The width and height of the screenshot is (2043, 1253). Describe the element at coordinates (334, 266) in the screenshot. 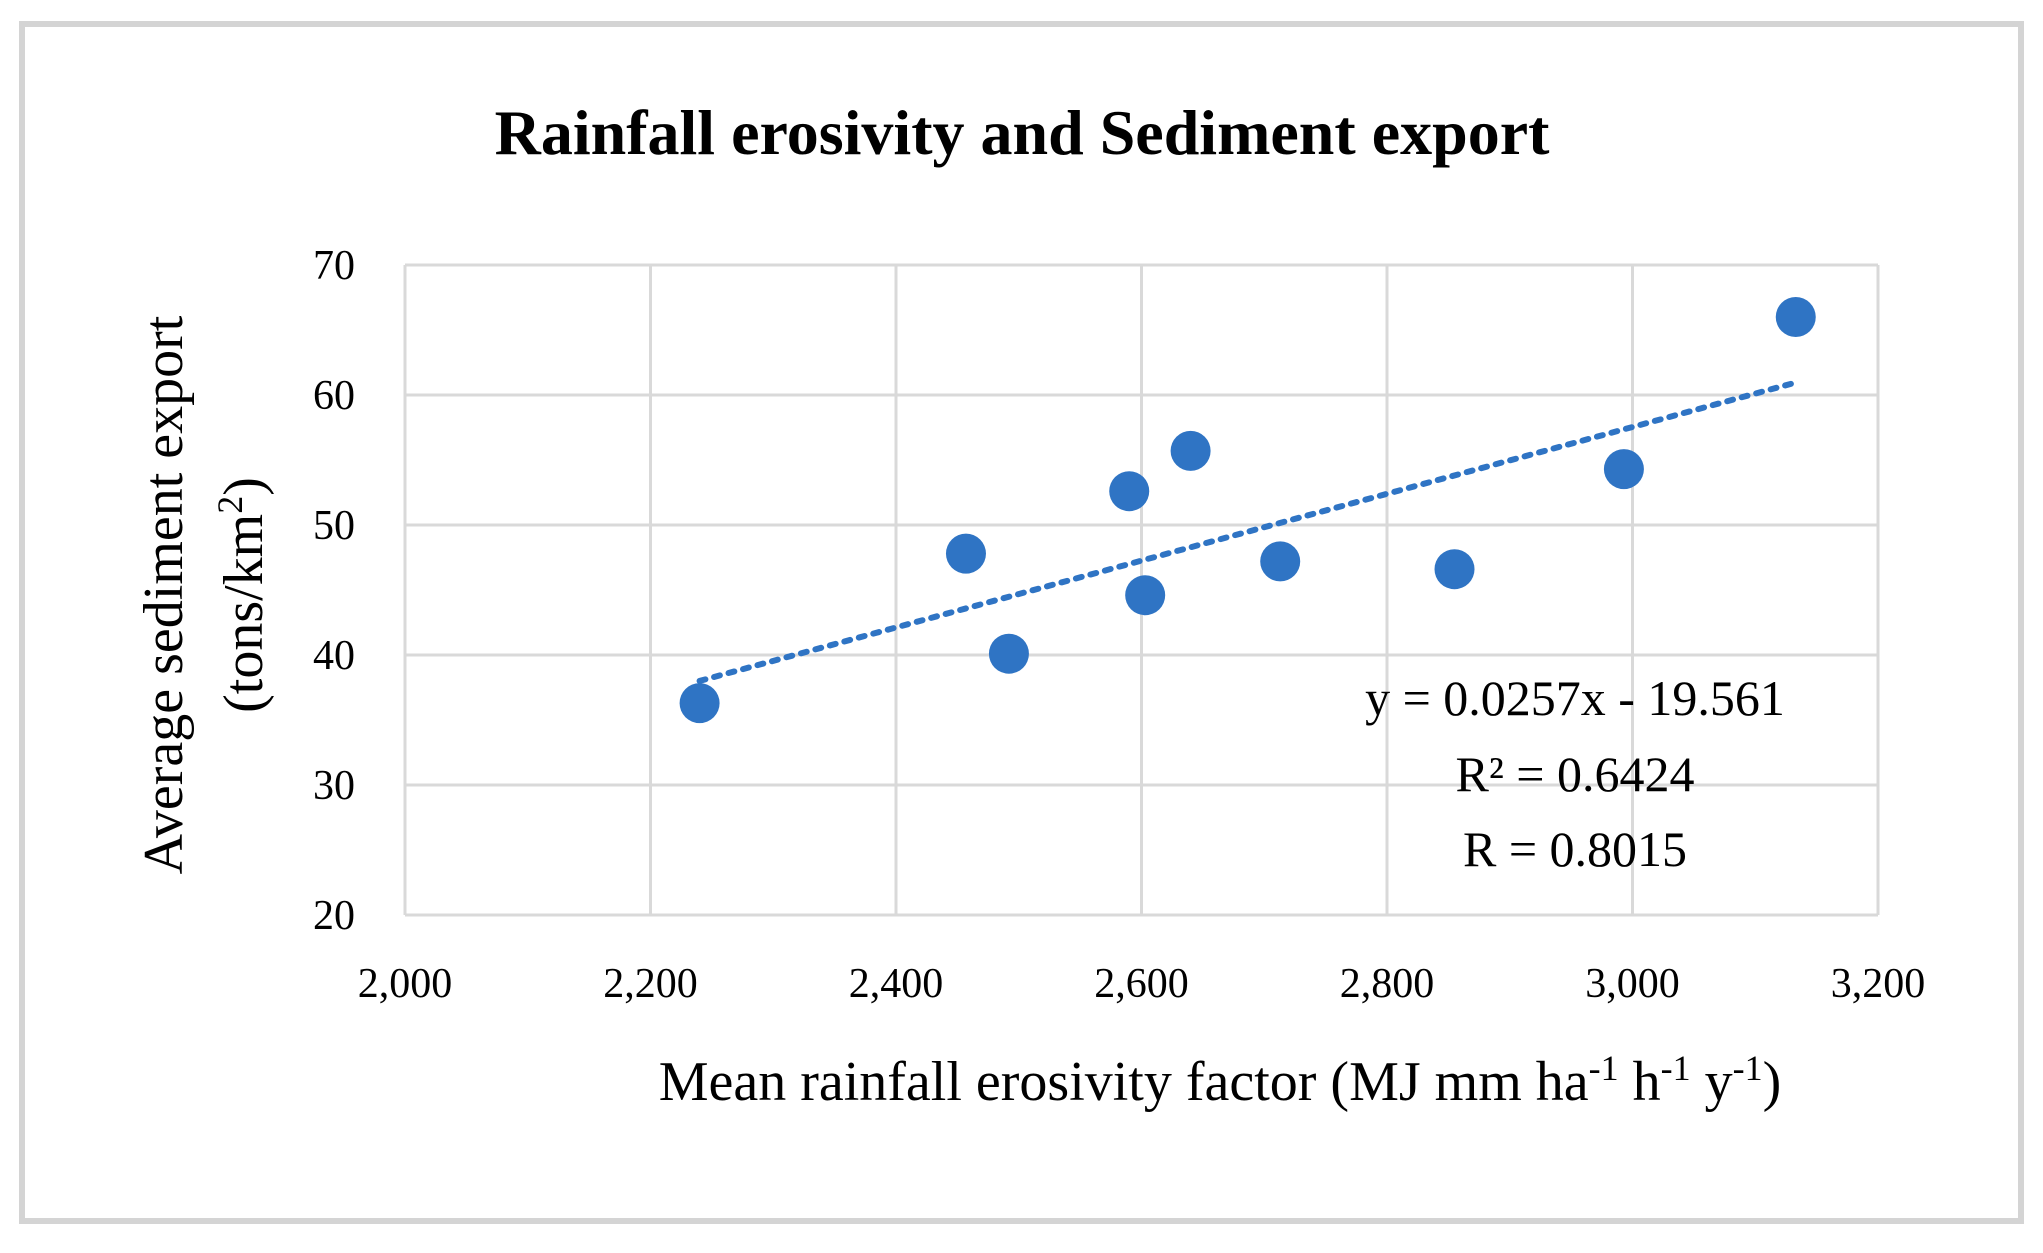

I see `y-tick-label: 70` at that location.